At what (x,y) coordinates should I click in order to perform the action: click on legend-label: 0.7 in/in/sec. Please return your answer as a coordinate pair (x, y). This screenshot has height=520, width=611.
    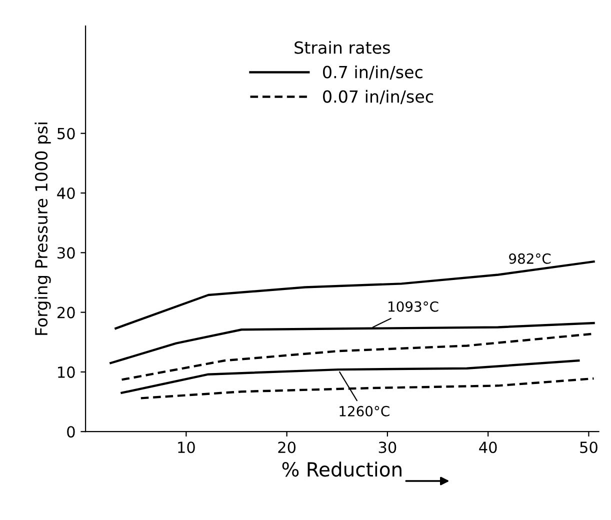
    Looking at the image, I should click on (372, 72).